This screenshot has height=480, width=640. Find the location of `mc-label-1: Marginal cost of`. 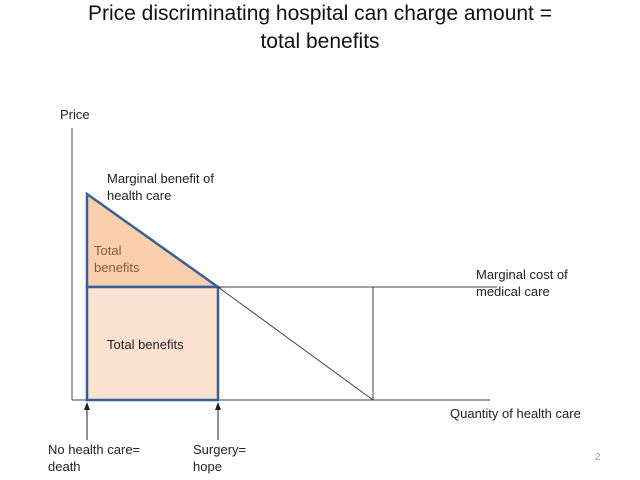

mc-label-1: Marginal cost of is located at coordinates (522, 274).